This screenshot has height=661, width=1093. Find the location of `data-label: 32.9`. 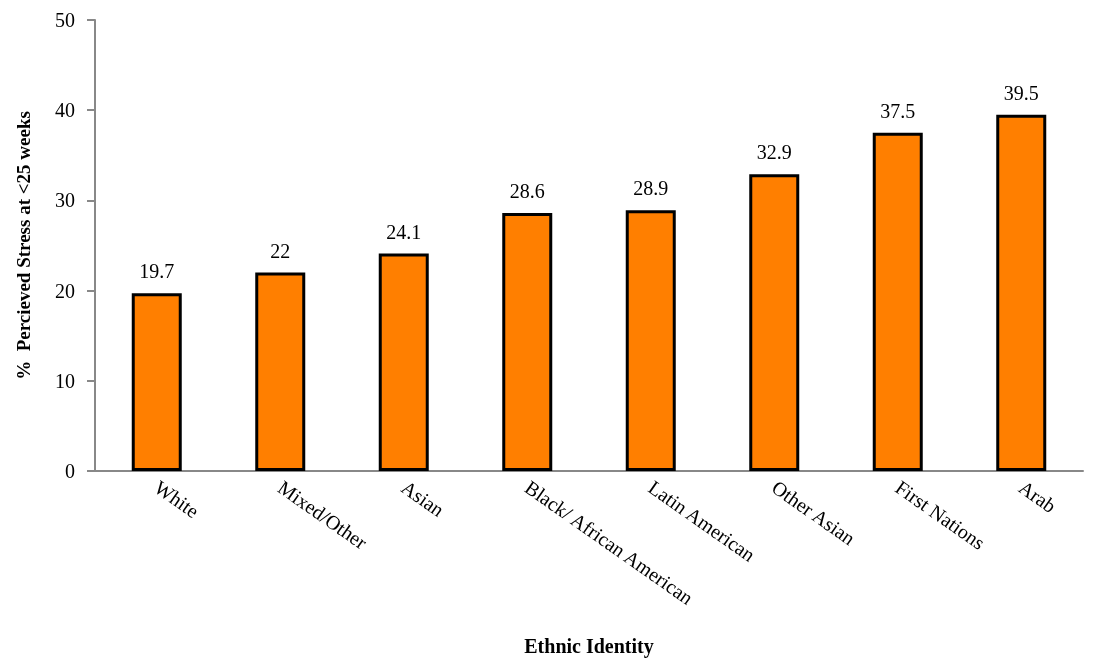

data-label: 32.9 is located at coordinates (774, 152).